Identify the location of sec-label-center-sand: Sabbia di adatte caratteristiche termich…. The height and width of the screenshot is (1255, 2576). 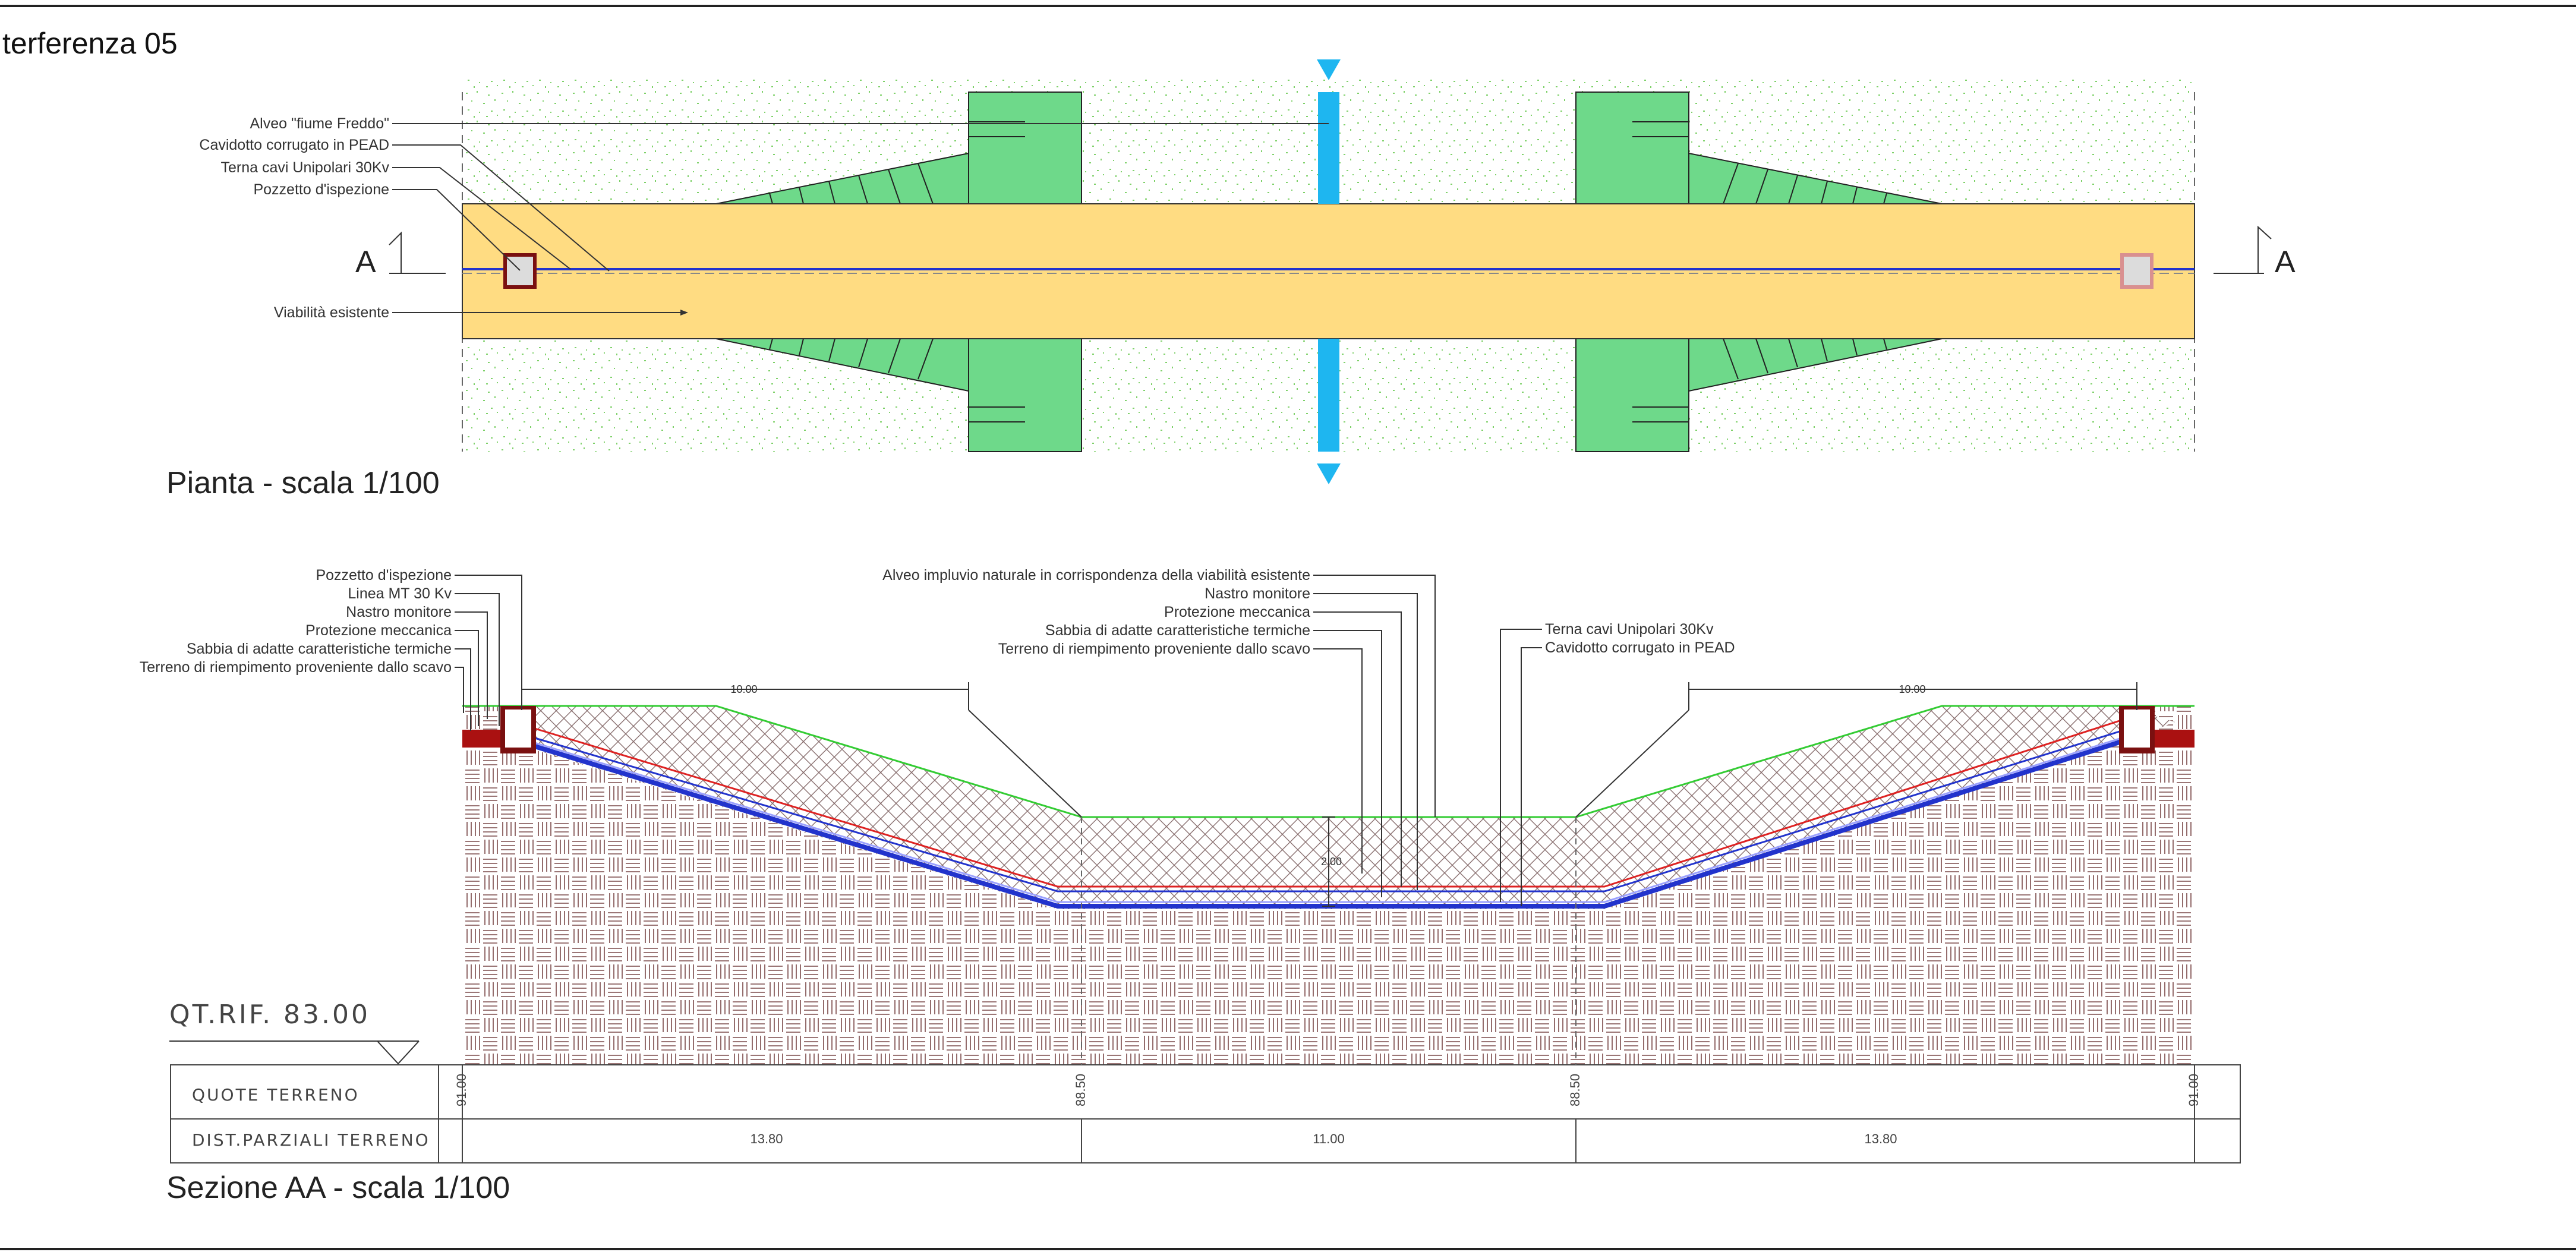
(1178, 631).